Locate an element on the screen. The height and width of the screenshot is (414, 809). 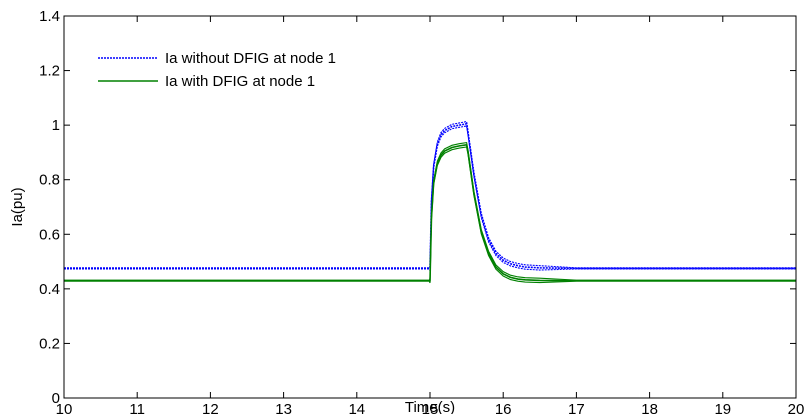
y-tick-label: 0.8 is located at coordinates (49, 180).